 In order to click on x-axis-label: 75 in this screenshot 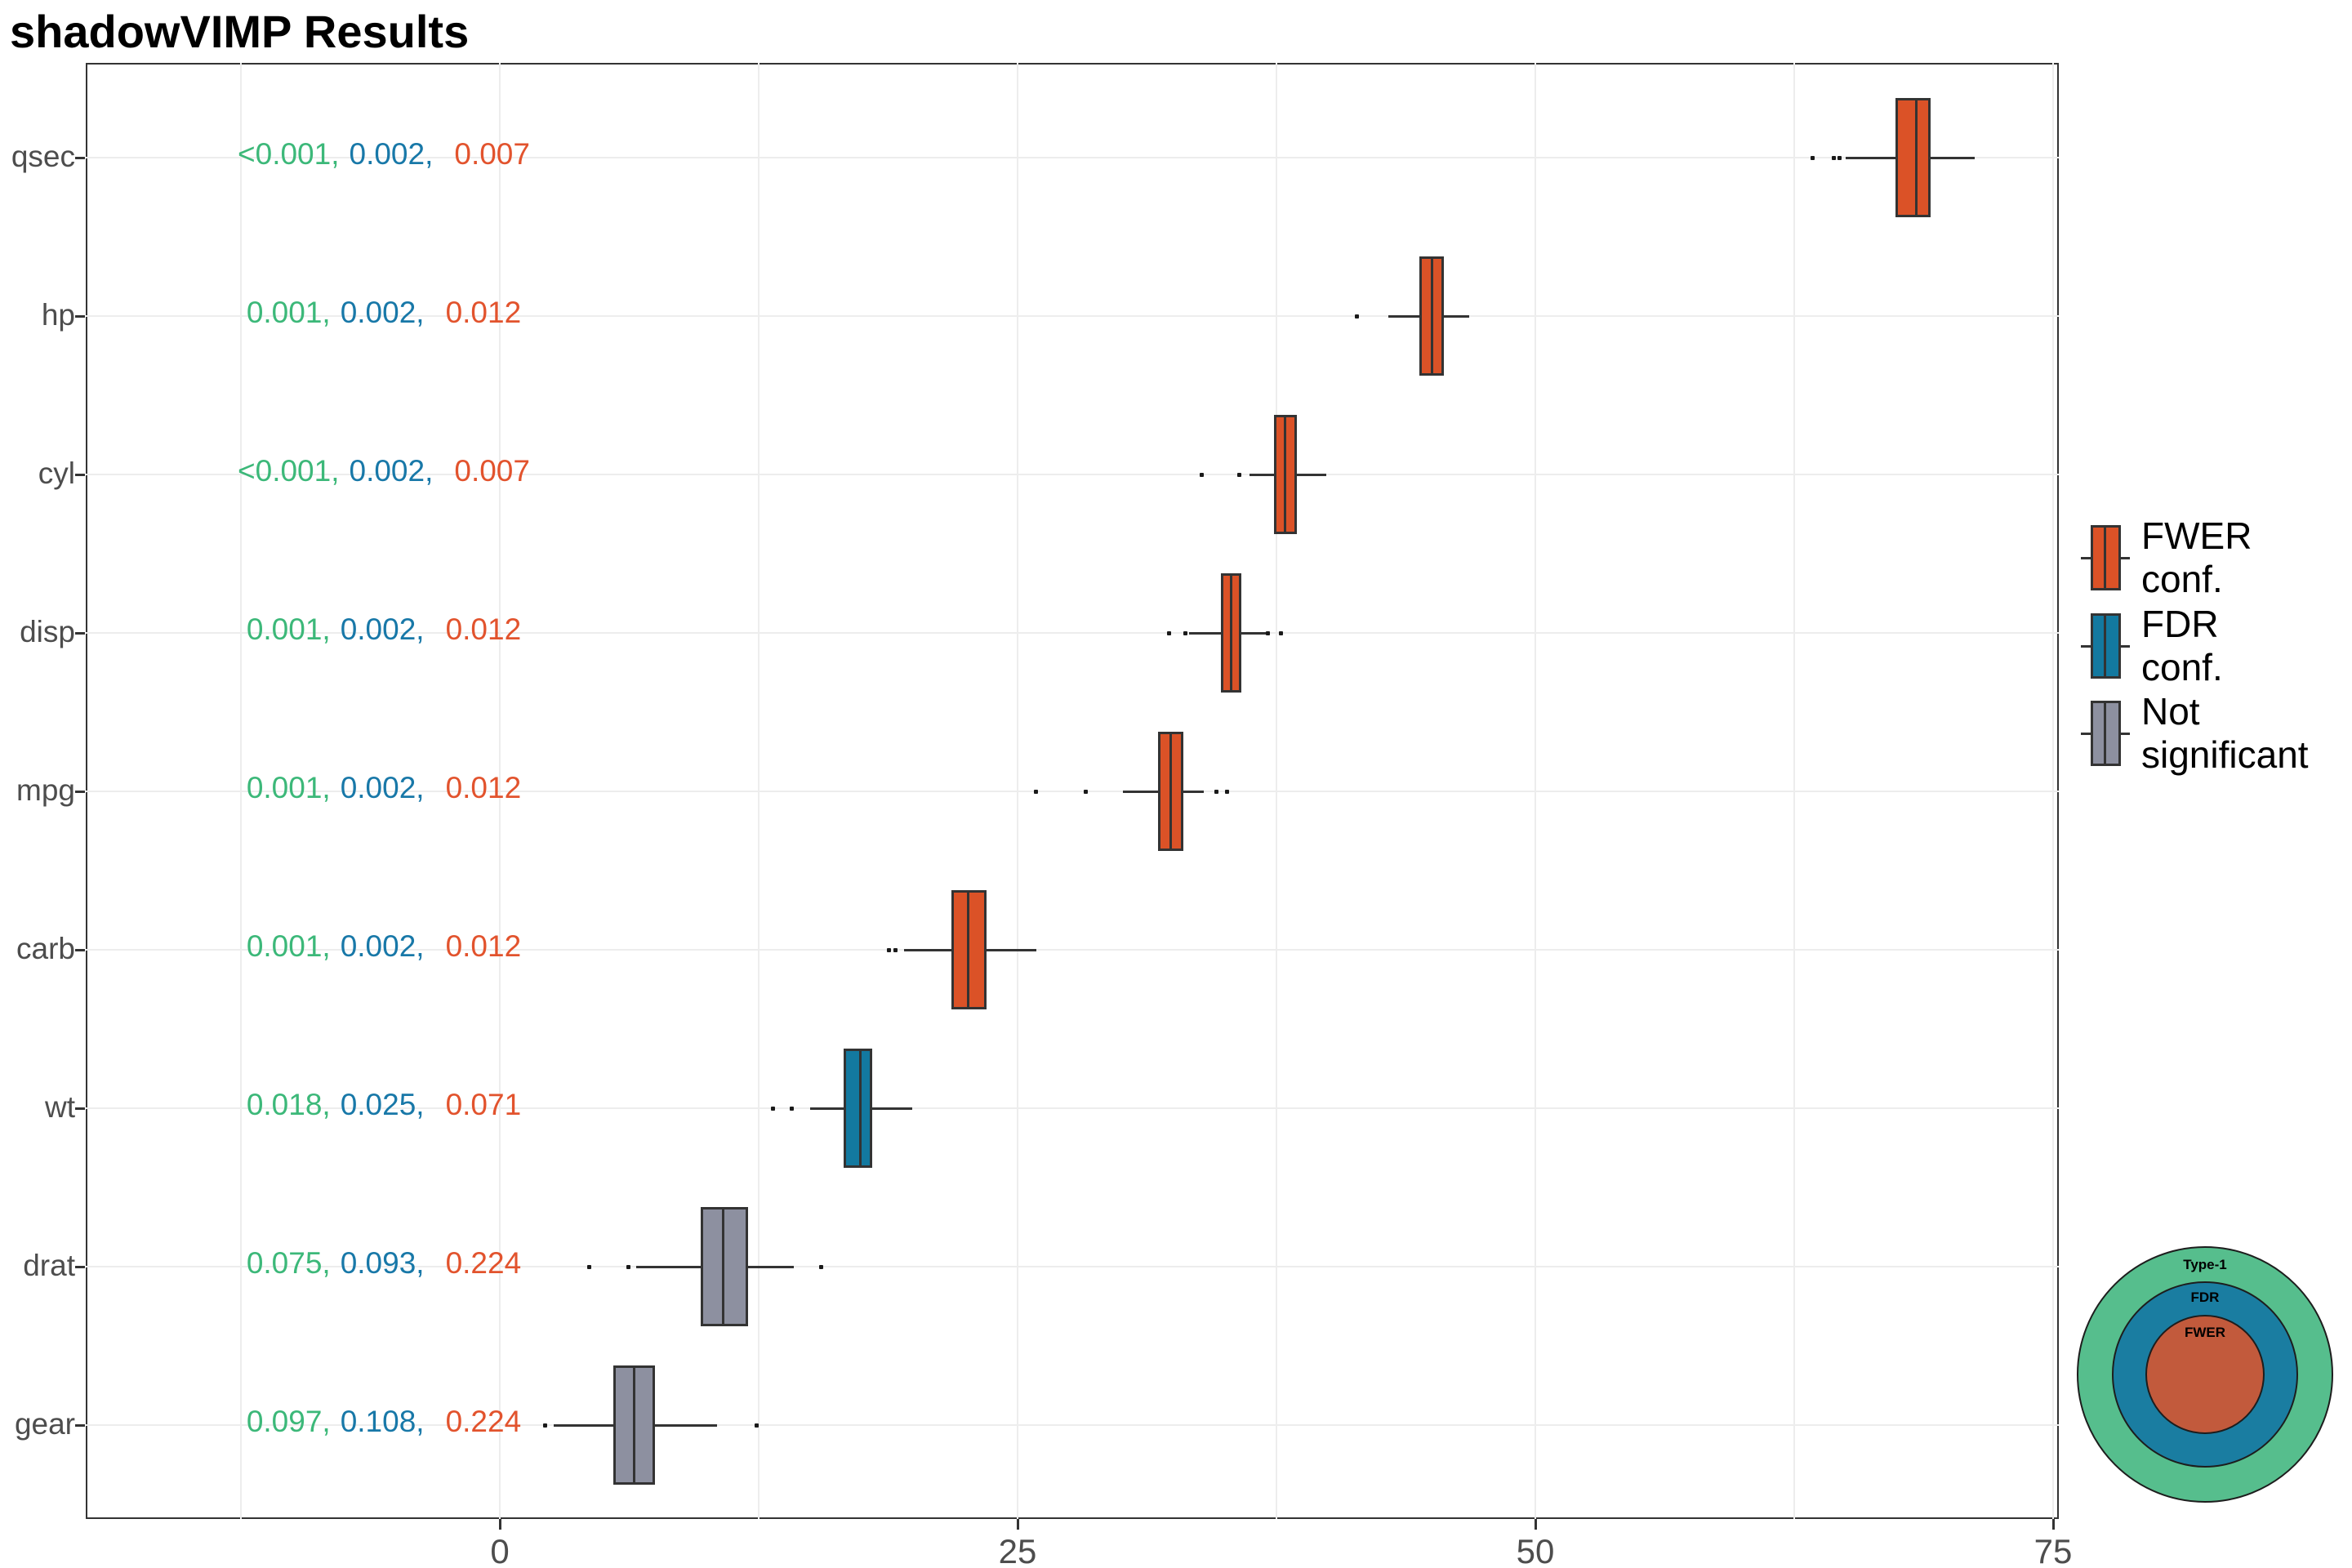, I will do `click(2053, 1550)`.